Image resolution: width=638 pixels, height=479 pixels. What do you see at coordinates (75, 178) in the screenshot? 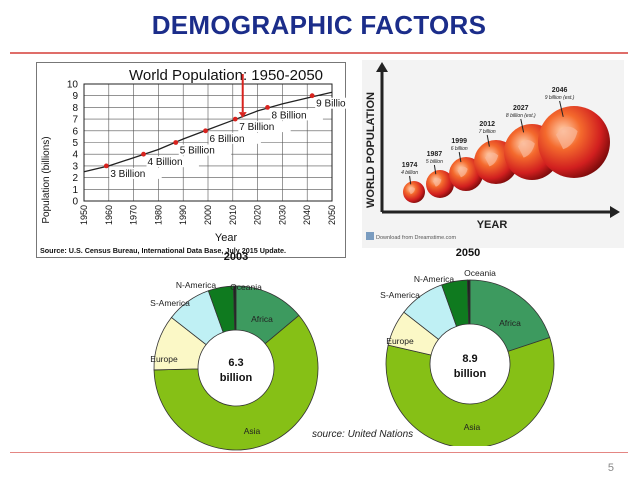
I see `y-tick-label: 2` at bounding box center [75, 178].